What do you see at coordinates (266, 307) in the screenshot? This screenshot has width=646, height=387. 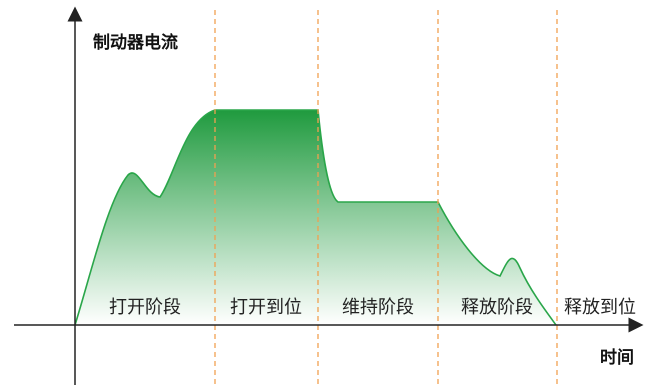 I see `phase-label-opened: 打开到位` at bounding box center [266, 307].